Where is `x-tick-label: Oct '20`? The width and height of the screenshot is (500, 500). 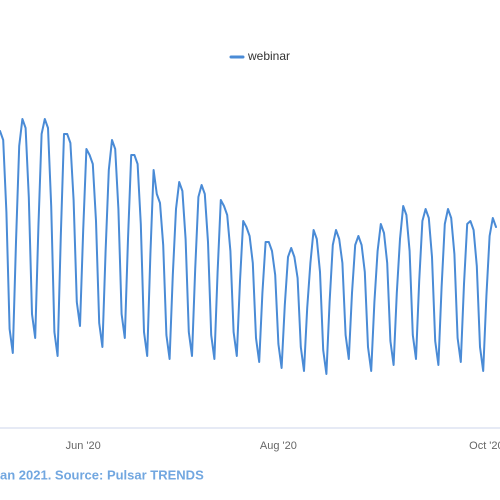
x-tick-label: Oct '20 is located at coordinates (484, 446).